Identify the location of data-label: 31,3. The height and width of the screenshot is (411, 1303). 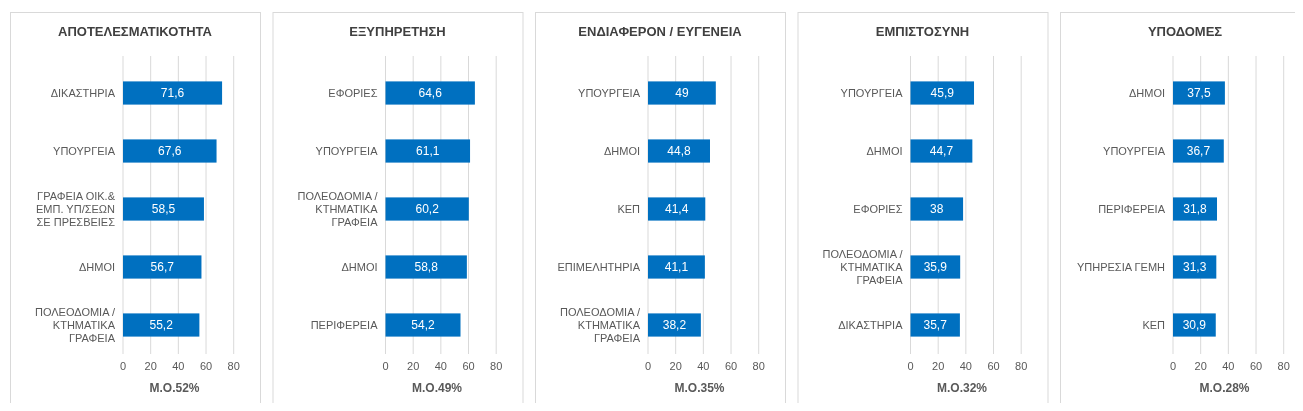
(1194, 267).